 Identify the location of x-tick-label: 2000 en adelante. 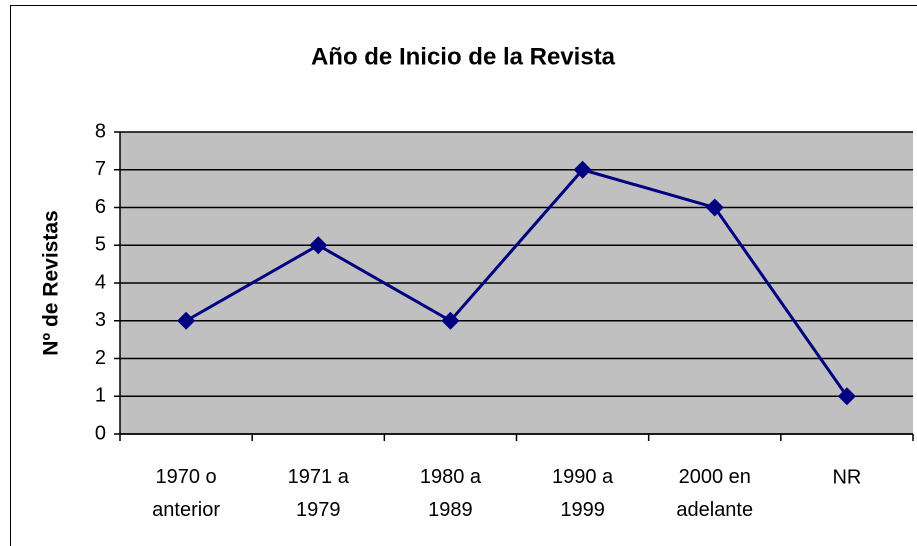
(714, 493).